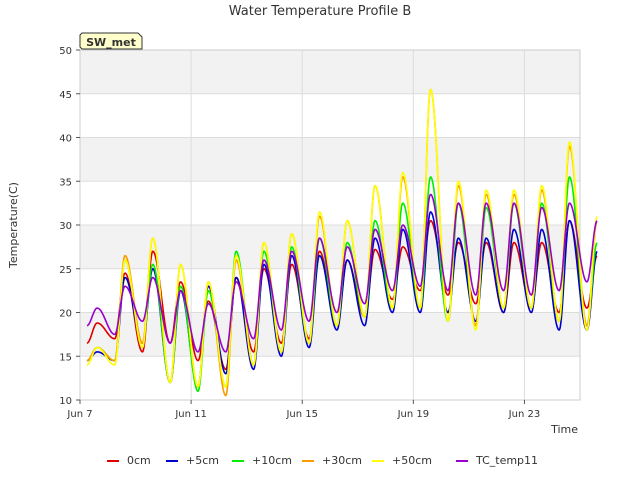 The height and width of the screenshot is (480, 640). What do you see at coordinates (564, 429) in the screenshot?
I see `x-axis-label: Time` at bounding box center [564, 429].